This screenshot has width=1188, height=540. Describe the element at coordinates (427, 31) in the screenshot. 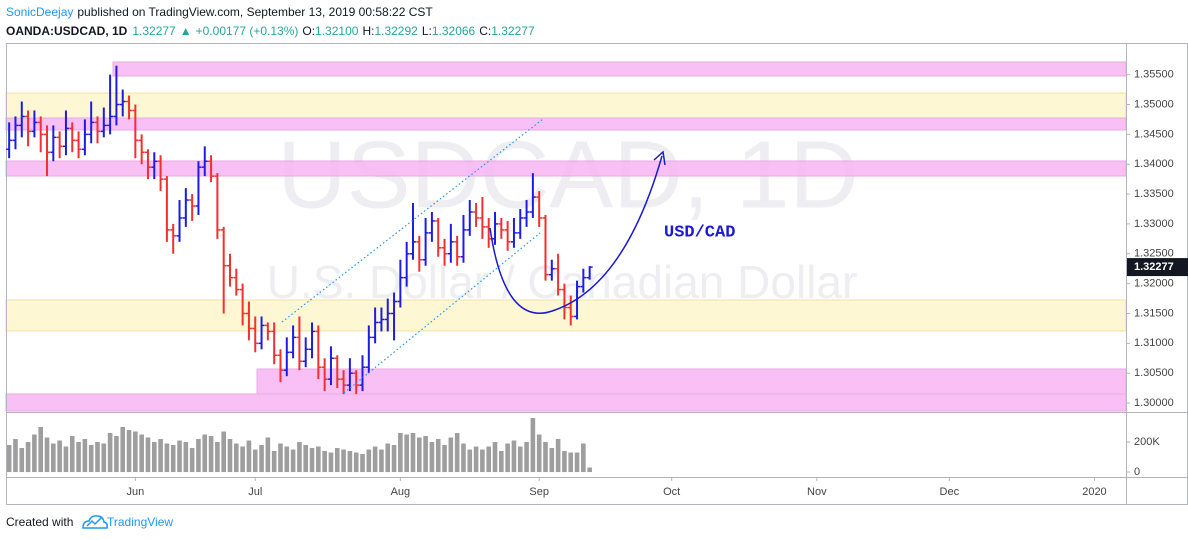

I see `low-label: L:` at that location.